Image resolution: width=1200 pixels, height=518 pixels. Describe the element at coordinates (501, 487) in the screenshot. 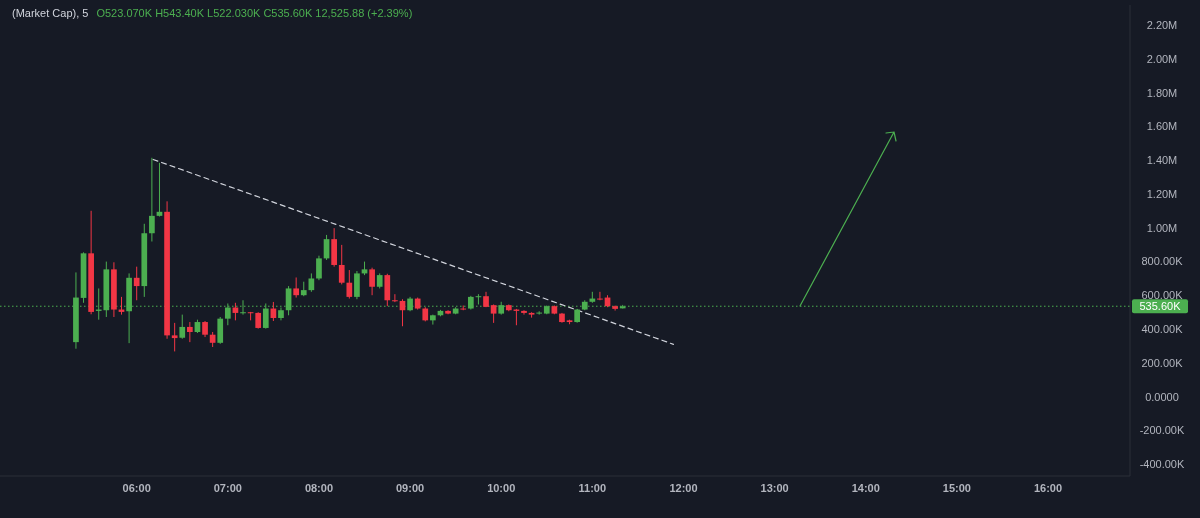

I see `x-tick-label: 10:00` at that location.